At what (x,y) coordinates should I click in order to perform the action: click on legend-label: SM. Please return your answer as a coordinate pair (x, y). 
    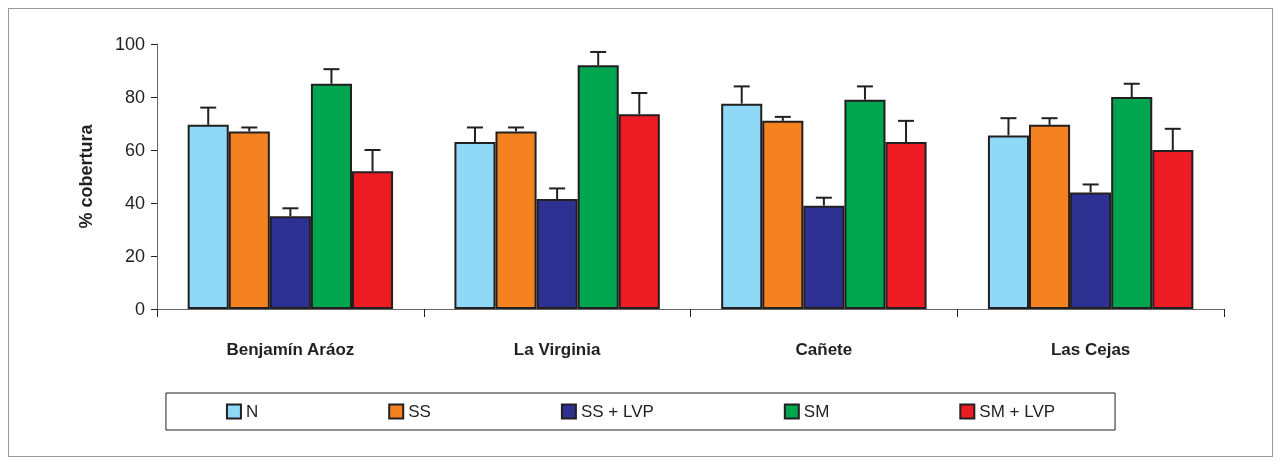
    Looking at the image, I should click on (816, 411).